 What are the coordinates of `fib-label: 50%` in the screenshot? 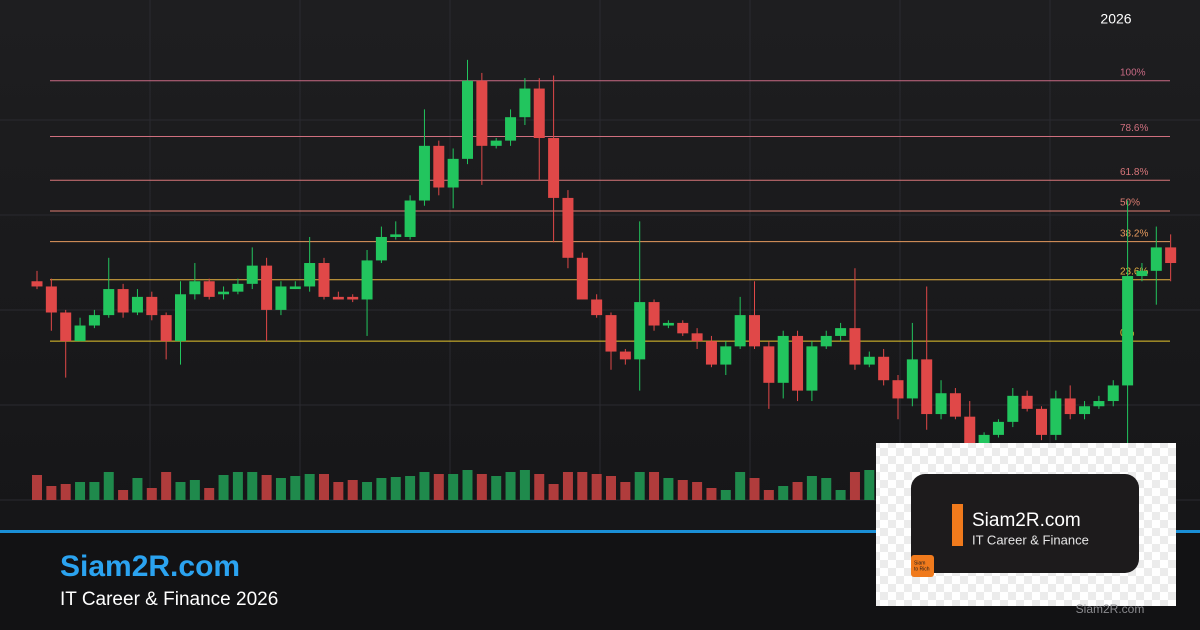 It's located at (1130, 203).